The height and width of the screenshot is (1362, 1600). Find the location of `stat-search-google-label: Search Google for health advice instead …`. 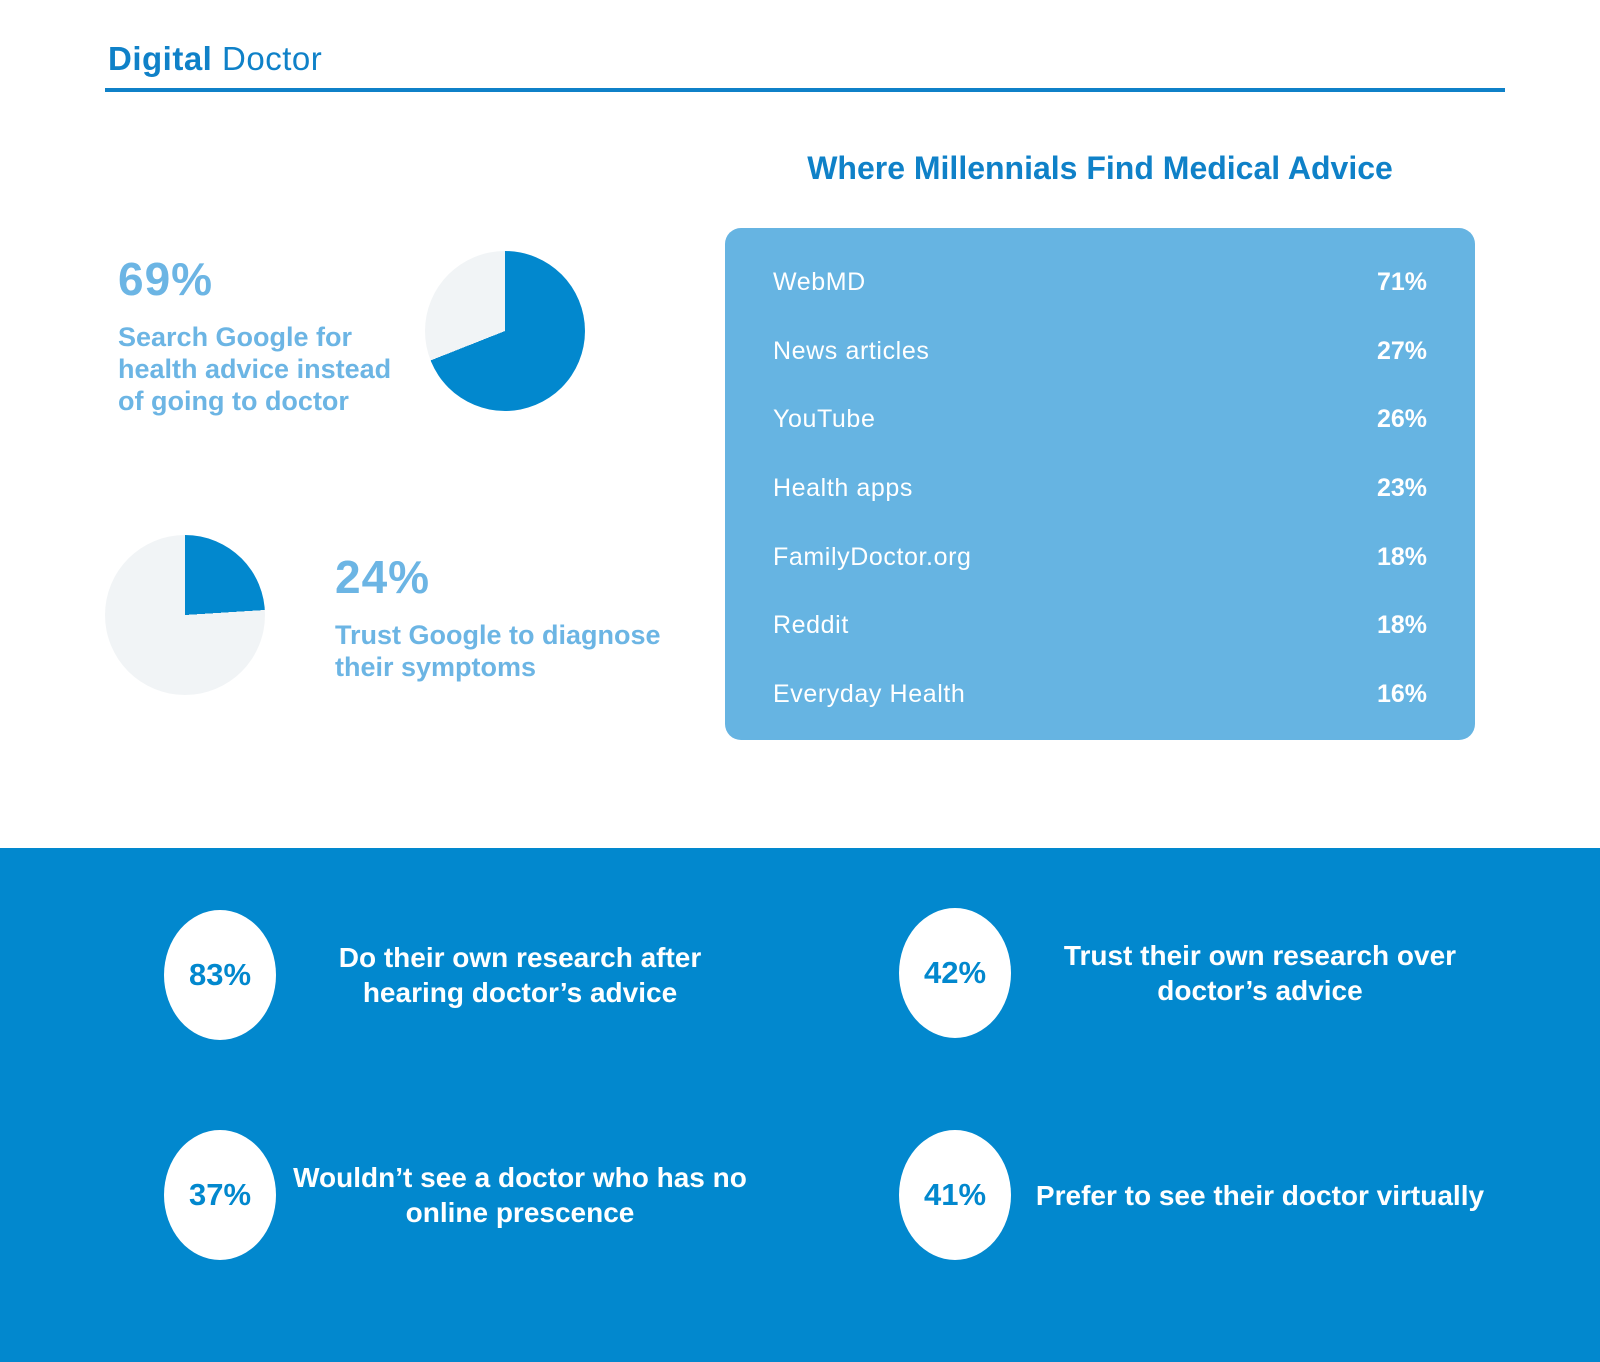

stat-search-google-label: Search Google for health advice instead … is located at coordinates (255, 369).